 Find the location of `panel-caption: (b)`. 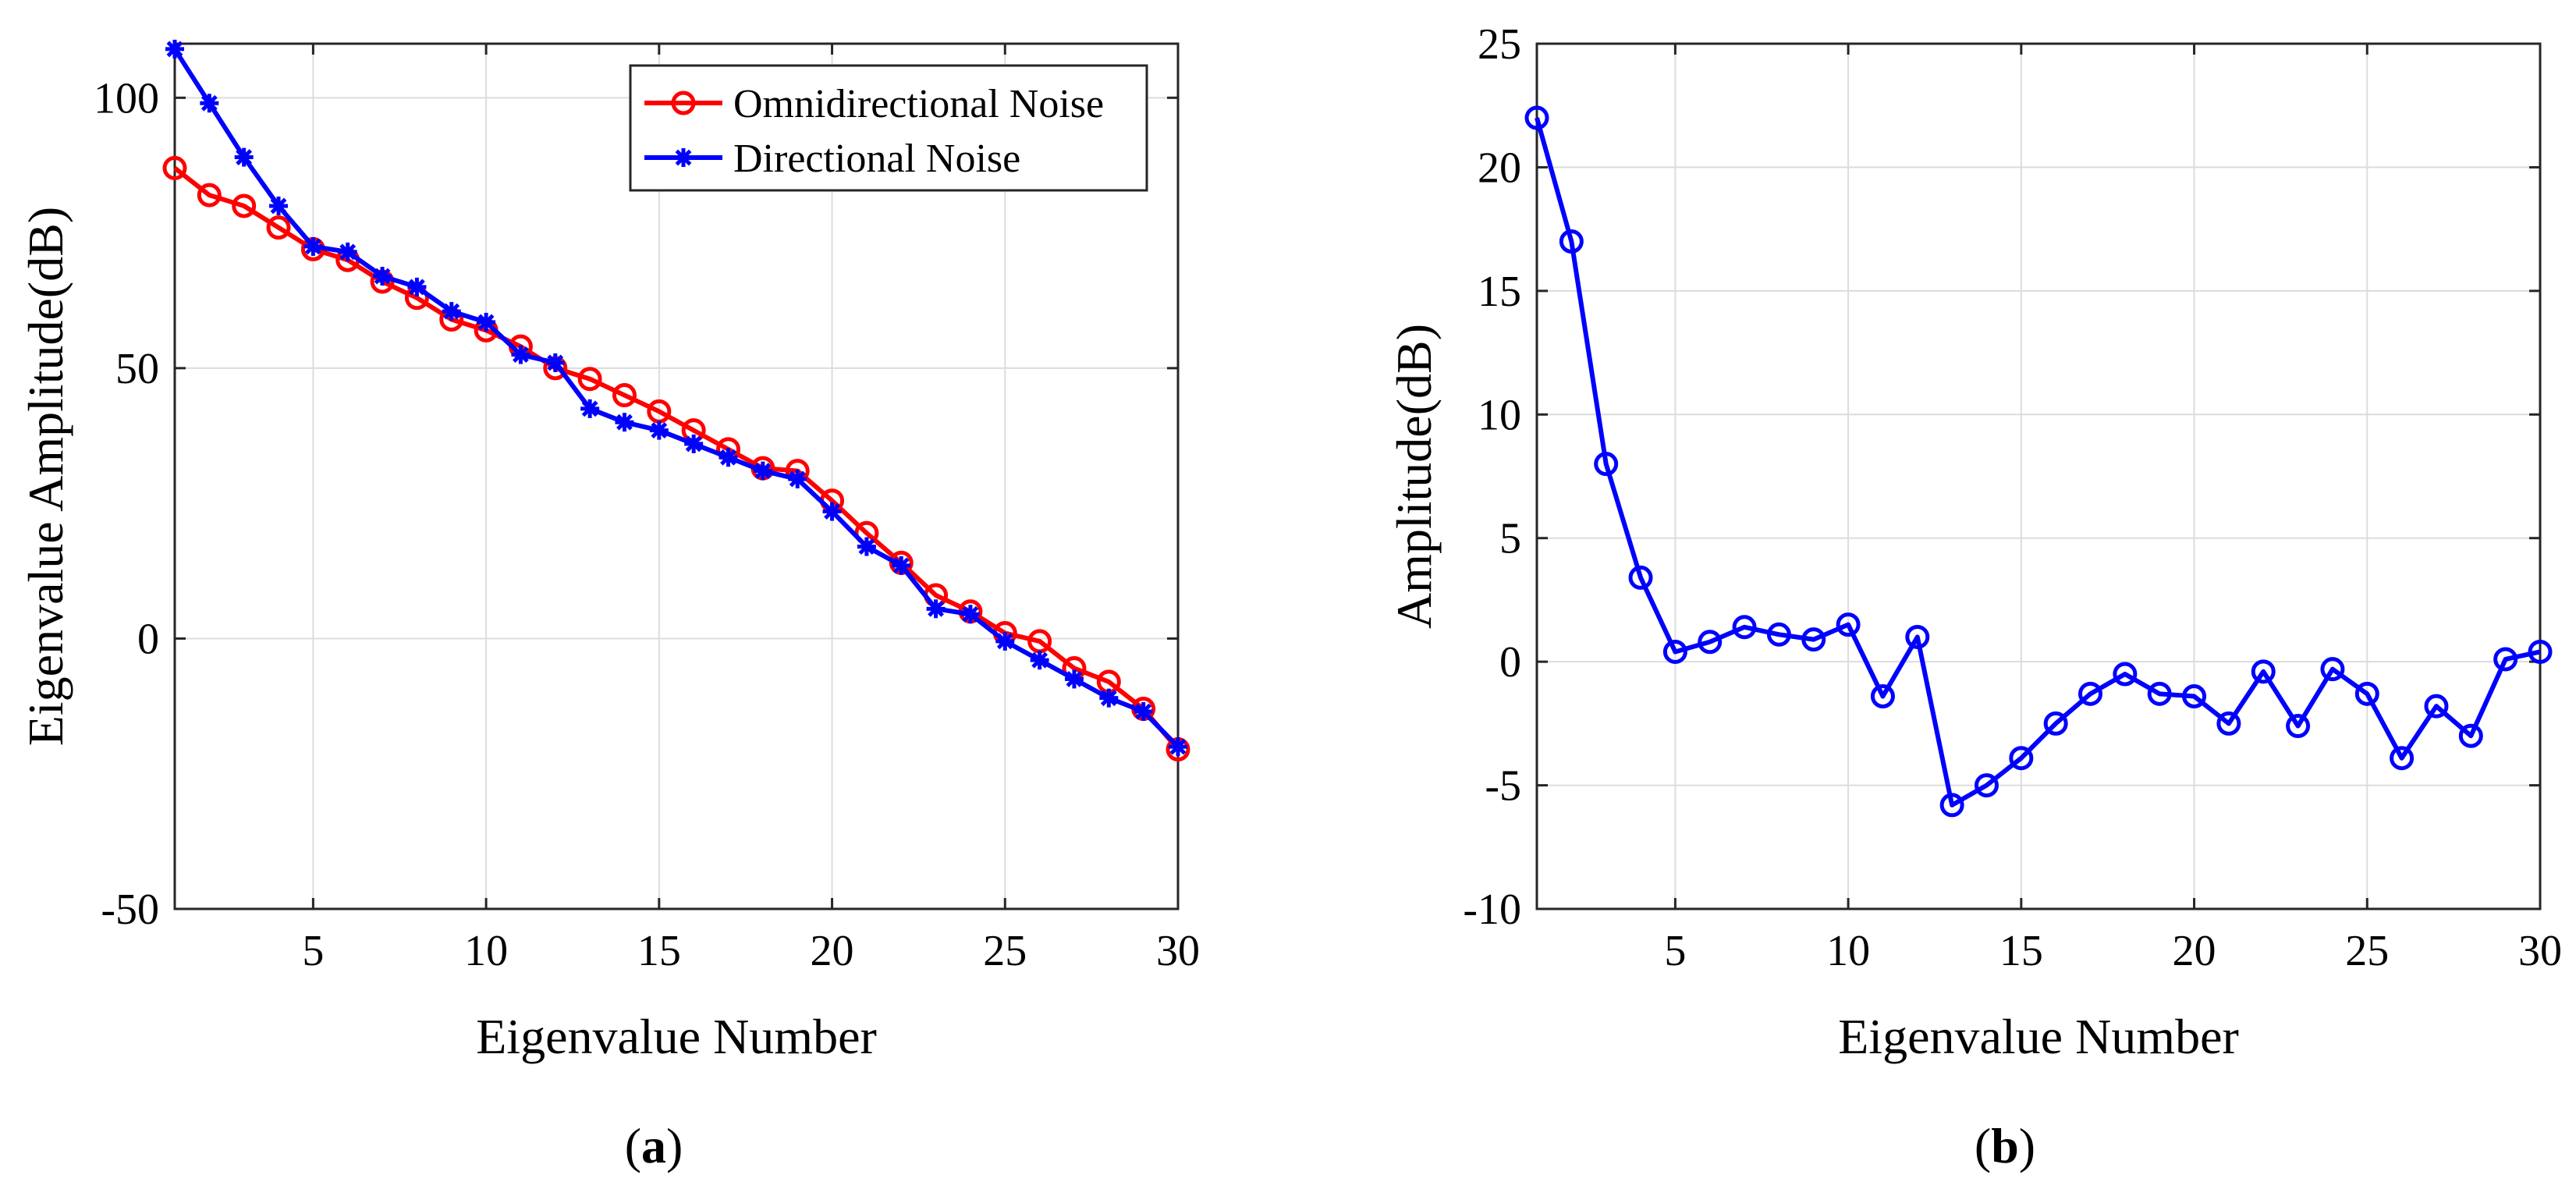

panel-caption: (b) is located at coordinates (2005, 1145).